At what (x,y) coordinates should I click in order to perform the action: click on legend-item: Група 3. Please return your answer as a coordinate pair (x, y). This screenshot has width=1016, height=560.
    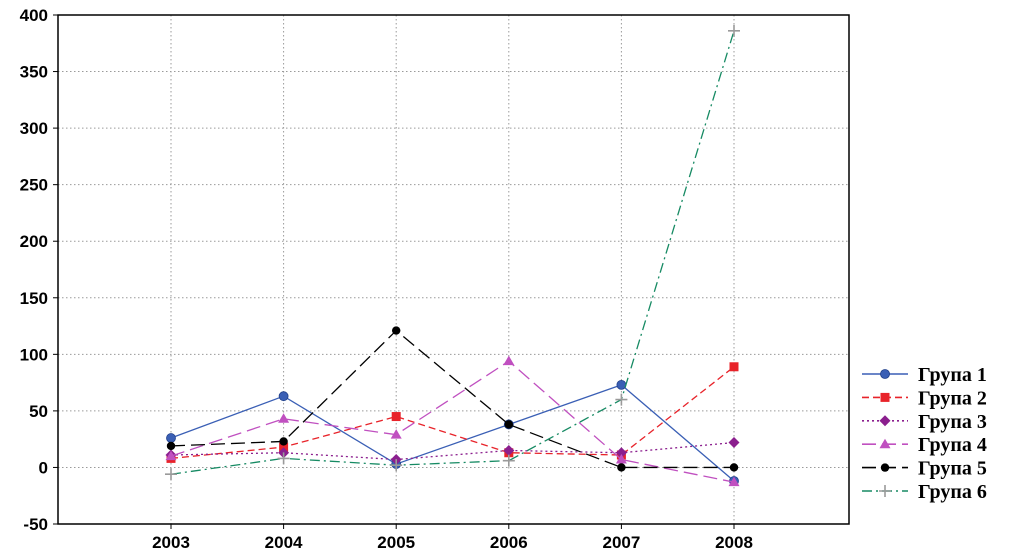
    Looking at the image, I should click on (924, 422).